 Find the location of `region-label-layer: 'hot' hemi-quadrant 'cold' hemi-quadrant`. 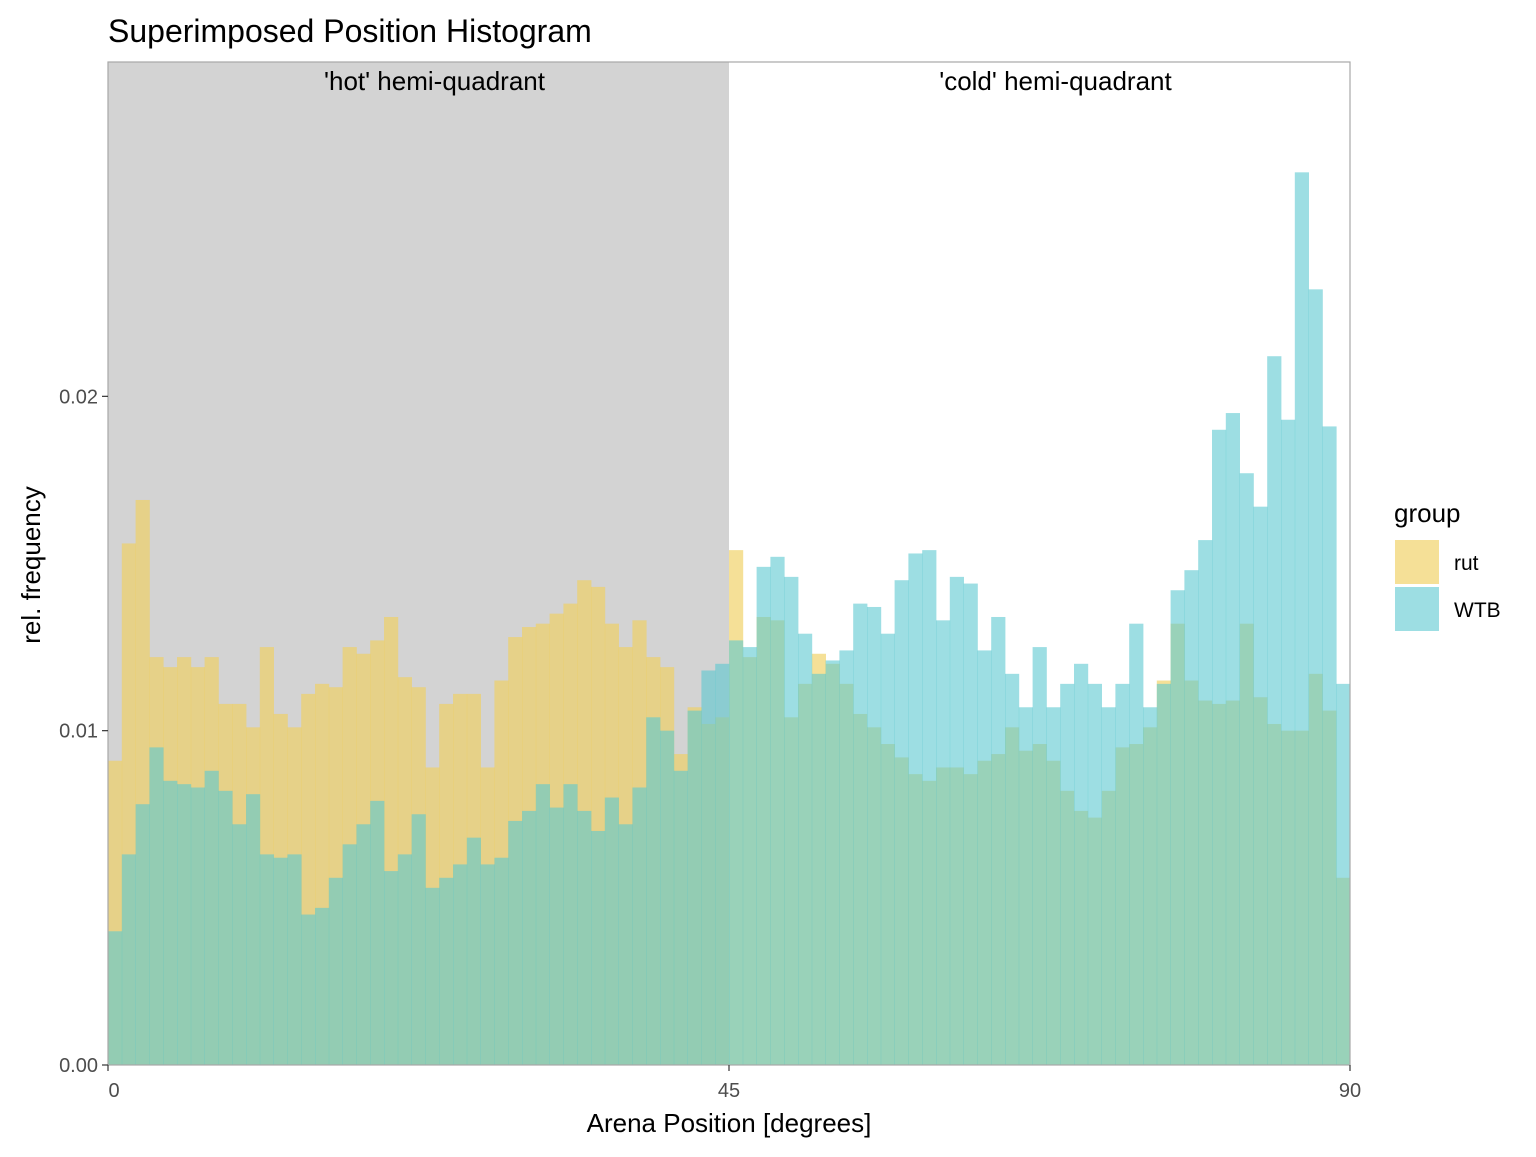

region-label-layer: 'hot' hemi-quadrant 'cold' hemi-quadrant is located at coordinates (748, 81).